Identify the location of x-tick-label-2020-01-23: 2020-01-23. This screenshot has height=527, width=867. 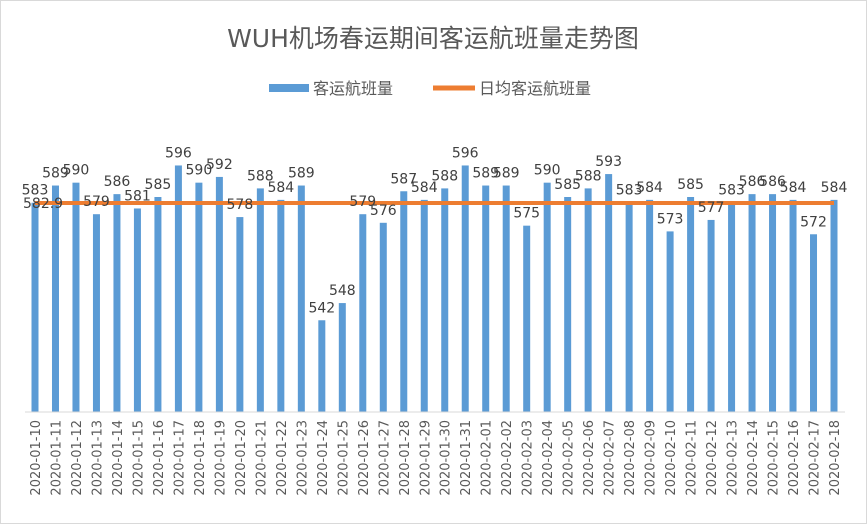
(302, 458).